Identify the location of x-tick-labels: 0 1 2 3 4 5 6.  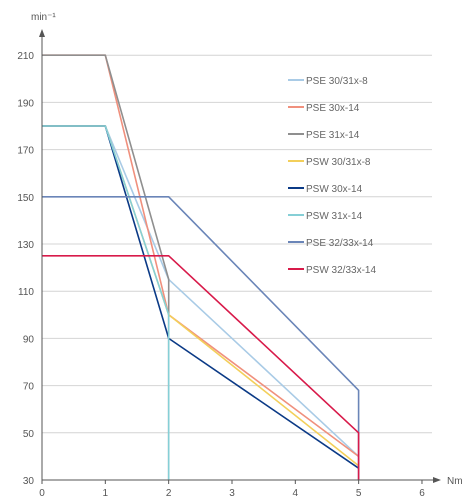
(232, 489).